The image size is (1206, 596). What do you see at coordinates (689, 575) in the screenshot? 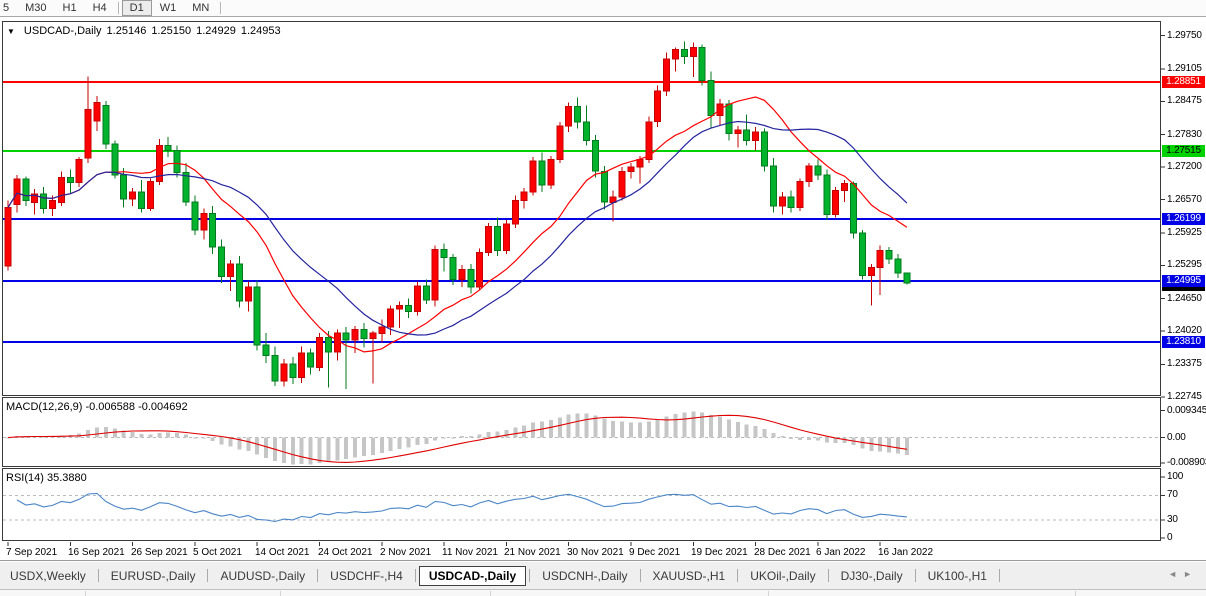
I see `tab-xauusd-h1: XAUUSD-,H1` at bounding box center [689, 575].